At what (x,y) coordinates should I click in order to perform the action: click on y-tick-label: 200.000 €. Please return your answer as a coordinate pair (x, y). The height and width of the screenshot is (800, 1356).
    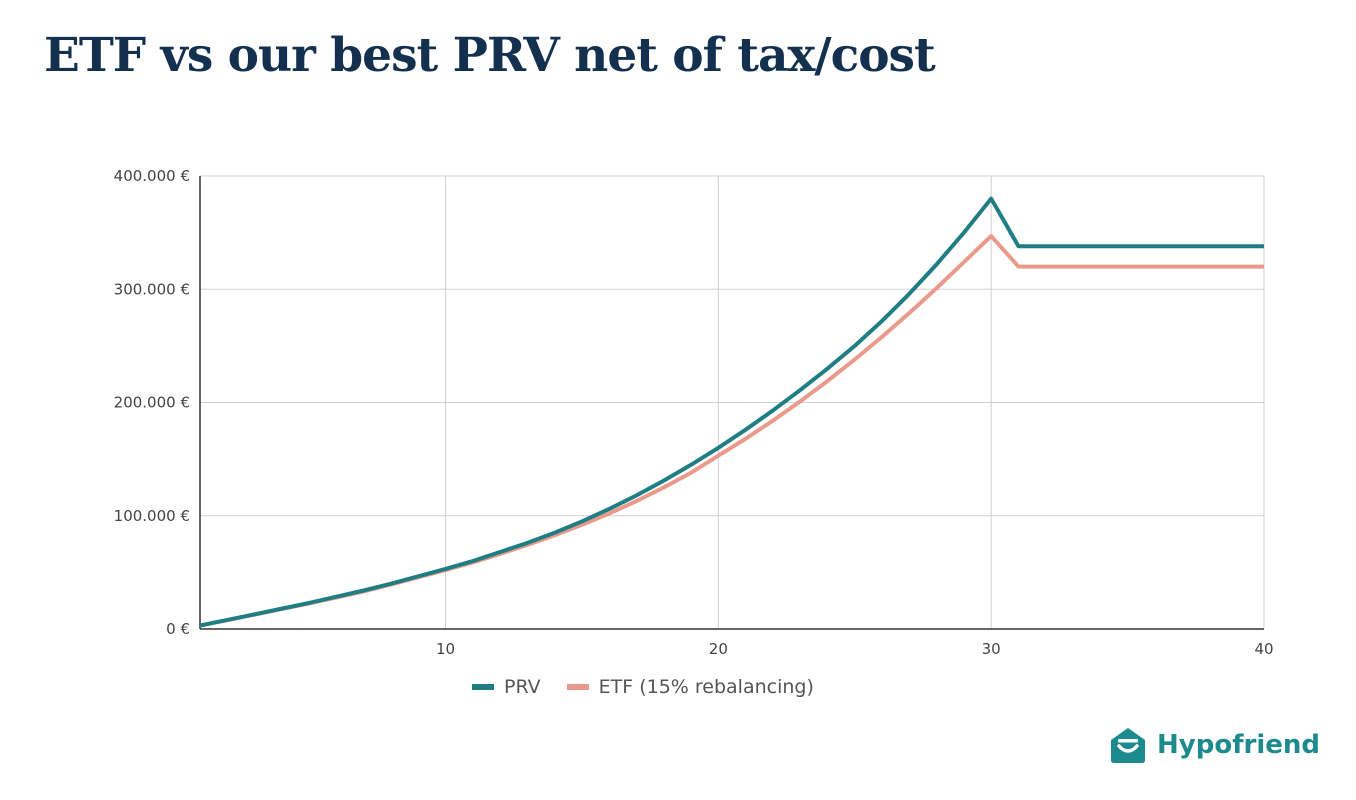
    Looking at the image, I should click on (152, 403).